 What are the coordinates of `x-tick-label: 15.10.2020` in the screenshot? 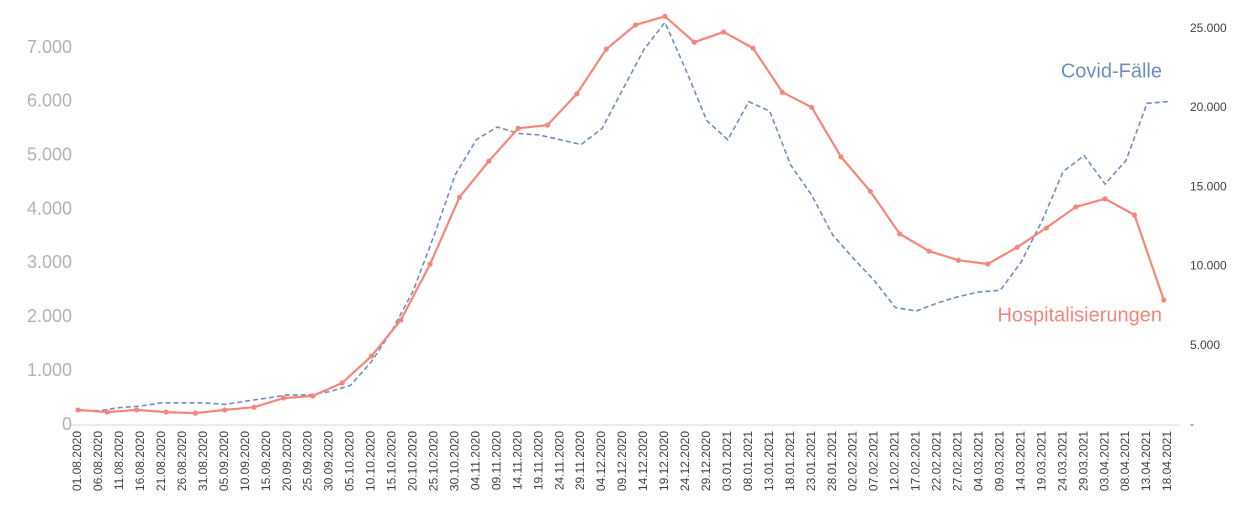 It's located at (392, 461).